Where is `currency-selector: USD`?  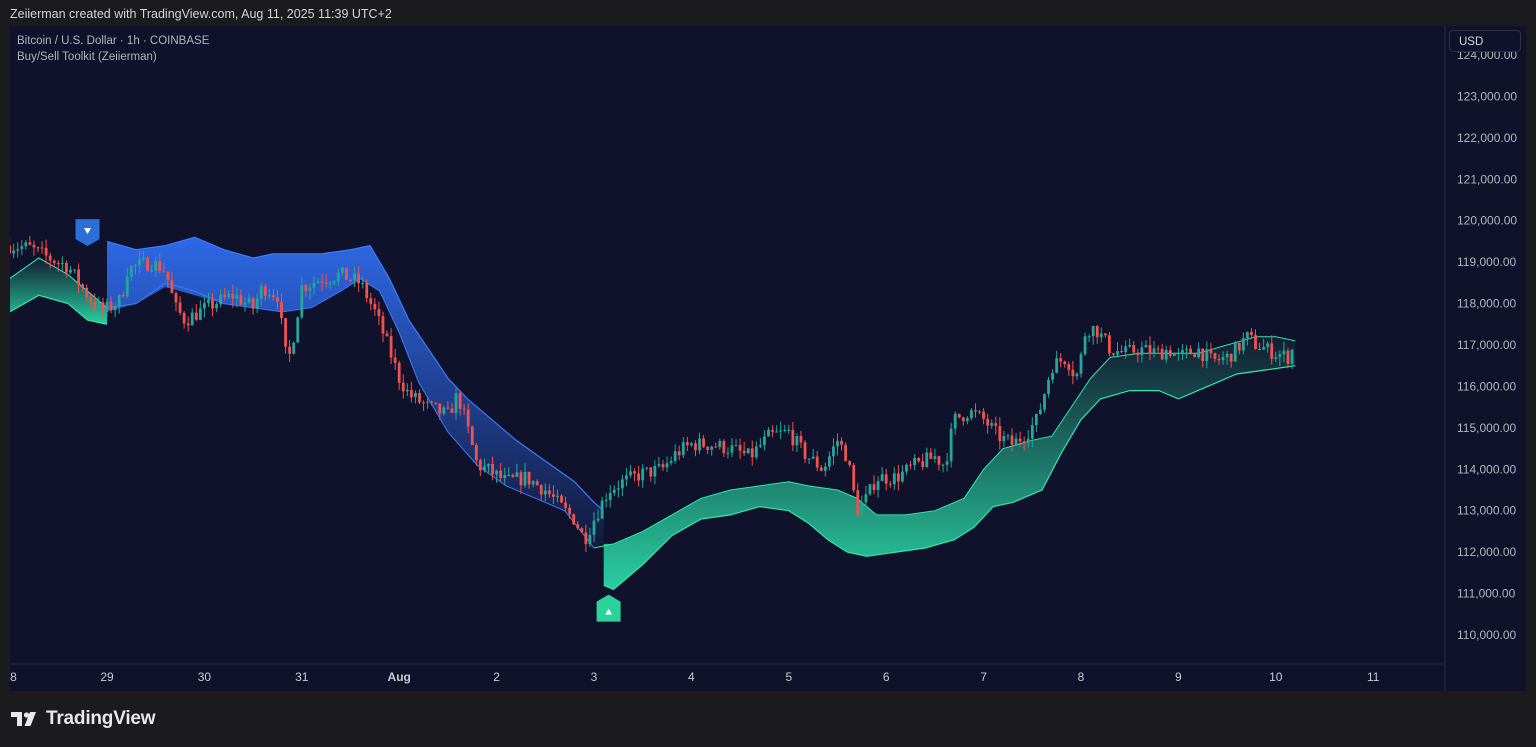 currency-selector: USD is located at coordinates (1485, 41).